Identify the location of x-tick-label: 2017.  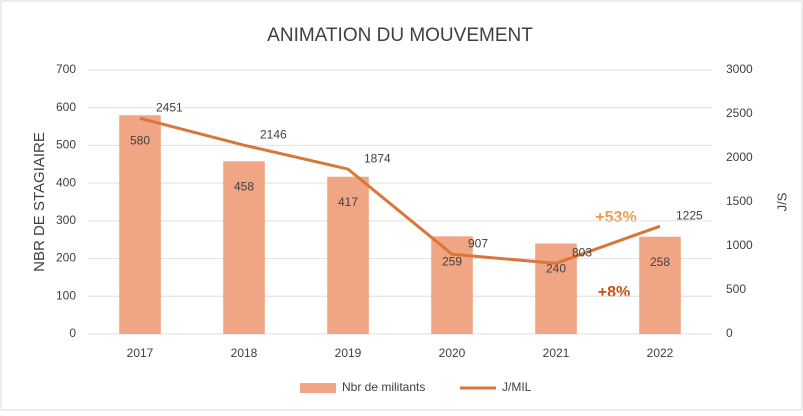
(140, 353).